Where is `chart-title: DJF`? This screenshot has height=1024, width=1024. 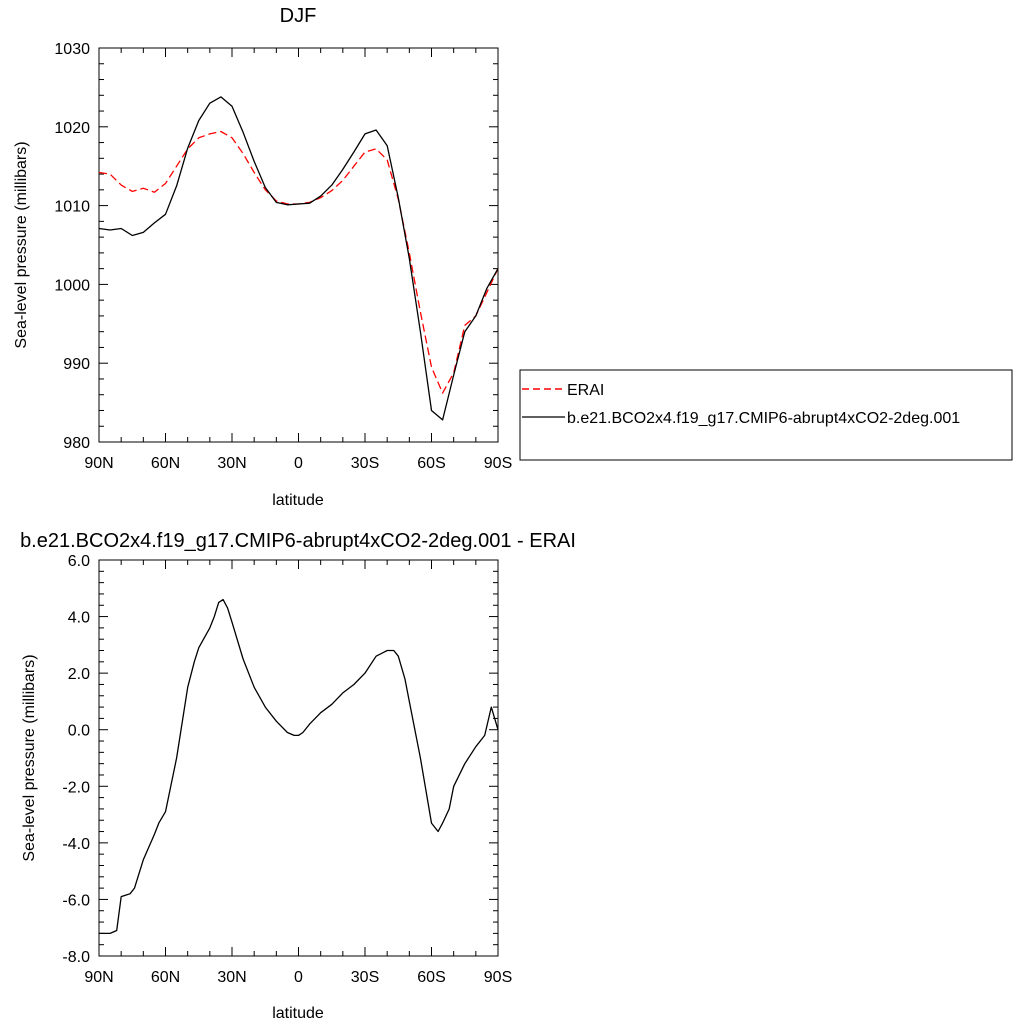
chart-title: DJF is located at coordinates (298, 16).